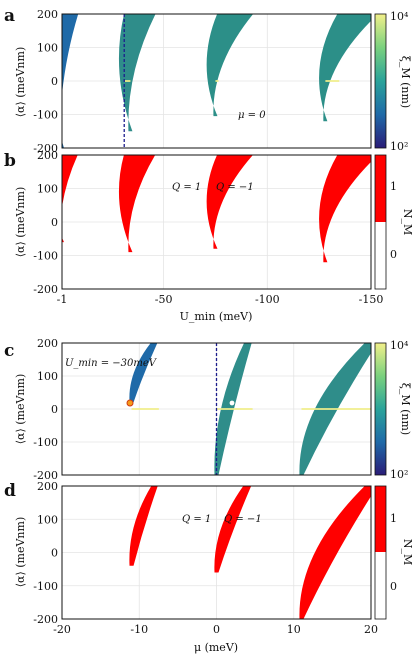 The image size is (415, 666). What do you see at coordinates (394, 552) in the screenshot?
I see `panel-d-colorbar: 1 0 N_M` at bounding box center [394, 552].